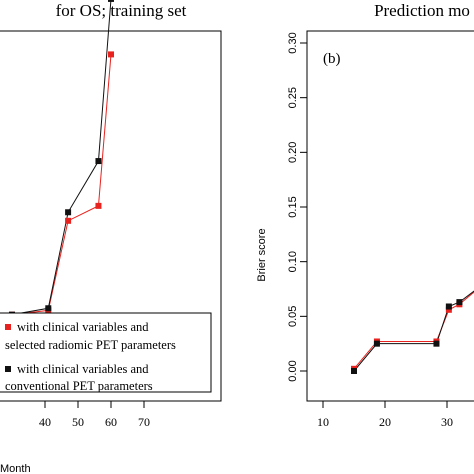  What do you see at coordinates (293, 42) in the screenshot?
I see `y-tick-label: 0.30` at bounding box center [293, 42].